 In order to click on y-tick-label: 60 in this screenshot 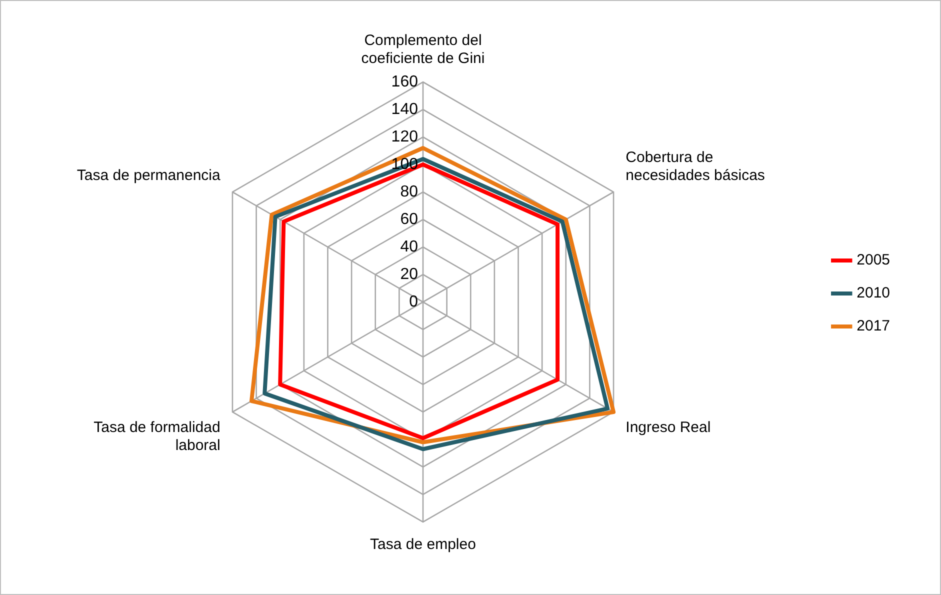, I will do `click(409, 219)`.